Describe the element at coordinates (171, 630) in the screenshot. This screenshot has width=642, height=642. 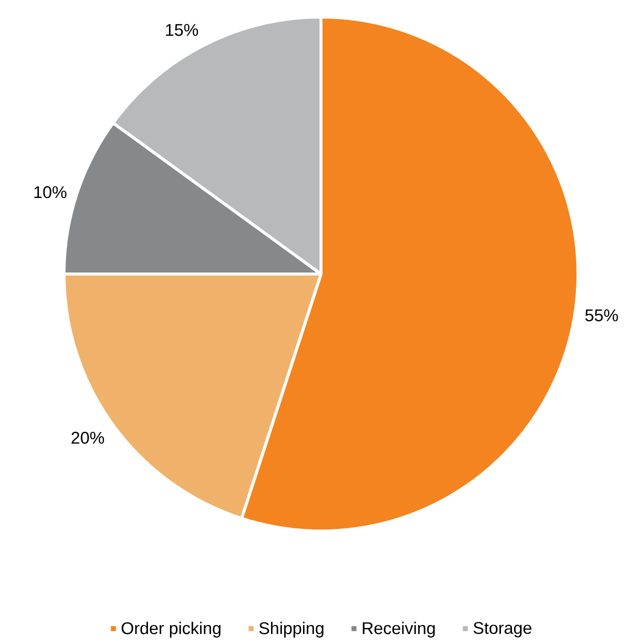
I see `legend-label: Order picking` at that location.